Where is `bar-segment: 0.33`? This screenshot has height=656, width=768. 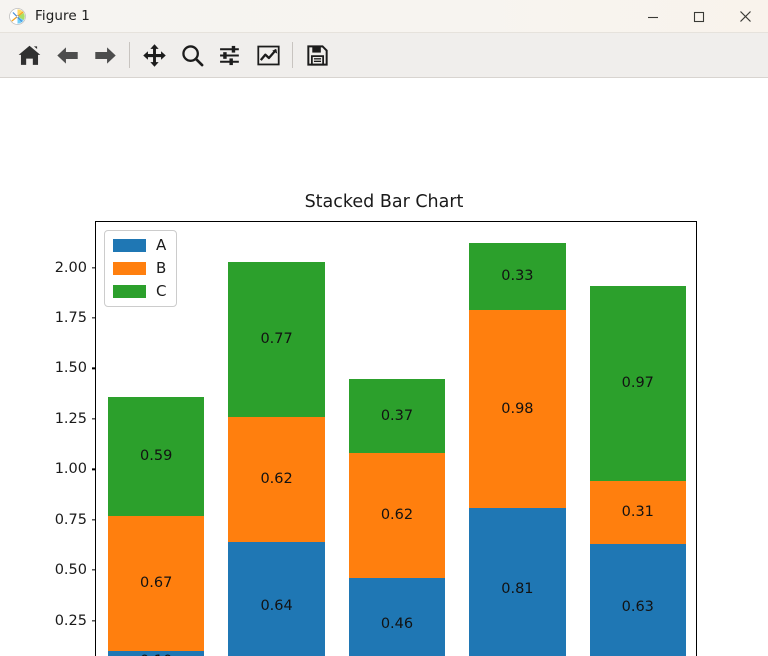
bar-segment: 0.33 is located at coordinates (517, 276).